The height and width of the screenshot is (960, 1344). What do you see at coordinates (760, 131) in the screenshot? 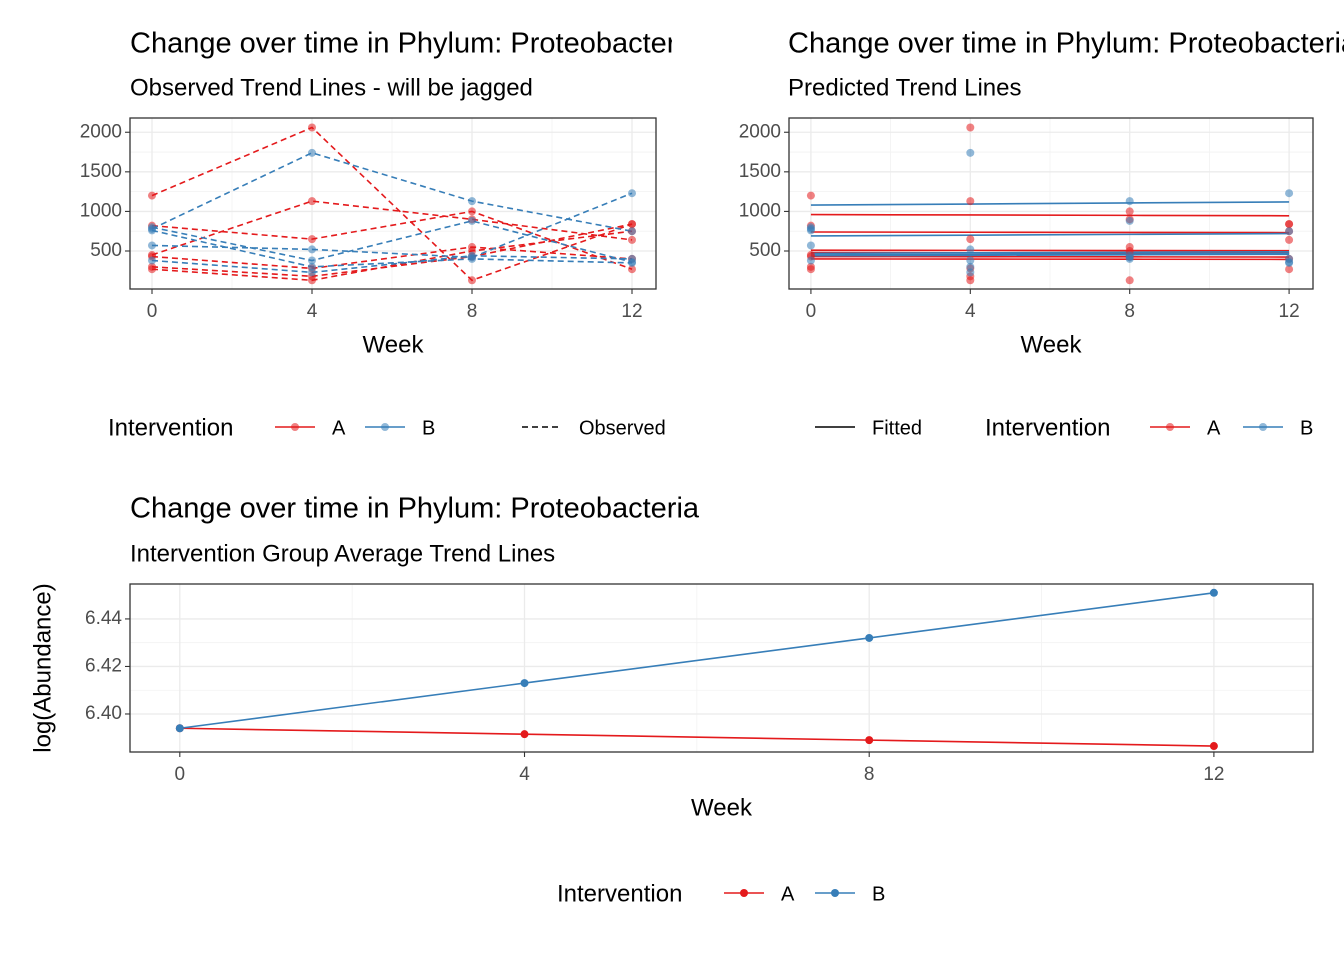
I see `y-tick-label: 2000` at bounding box center [760, 131].